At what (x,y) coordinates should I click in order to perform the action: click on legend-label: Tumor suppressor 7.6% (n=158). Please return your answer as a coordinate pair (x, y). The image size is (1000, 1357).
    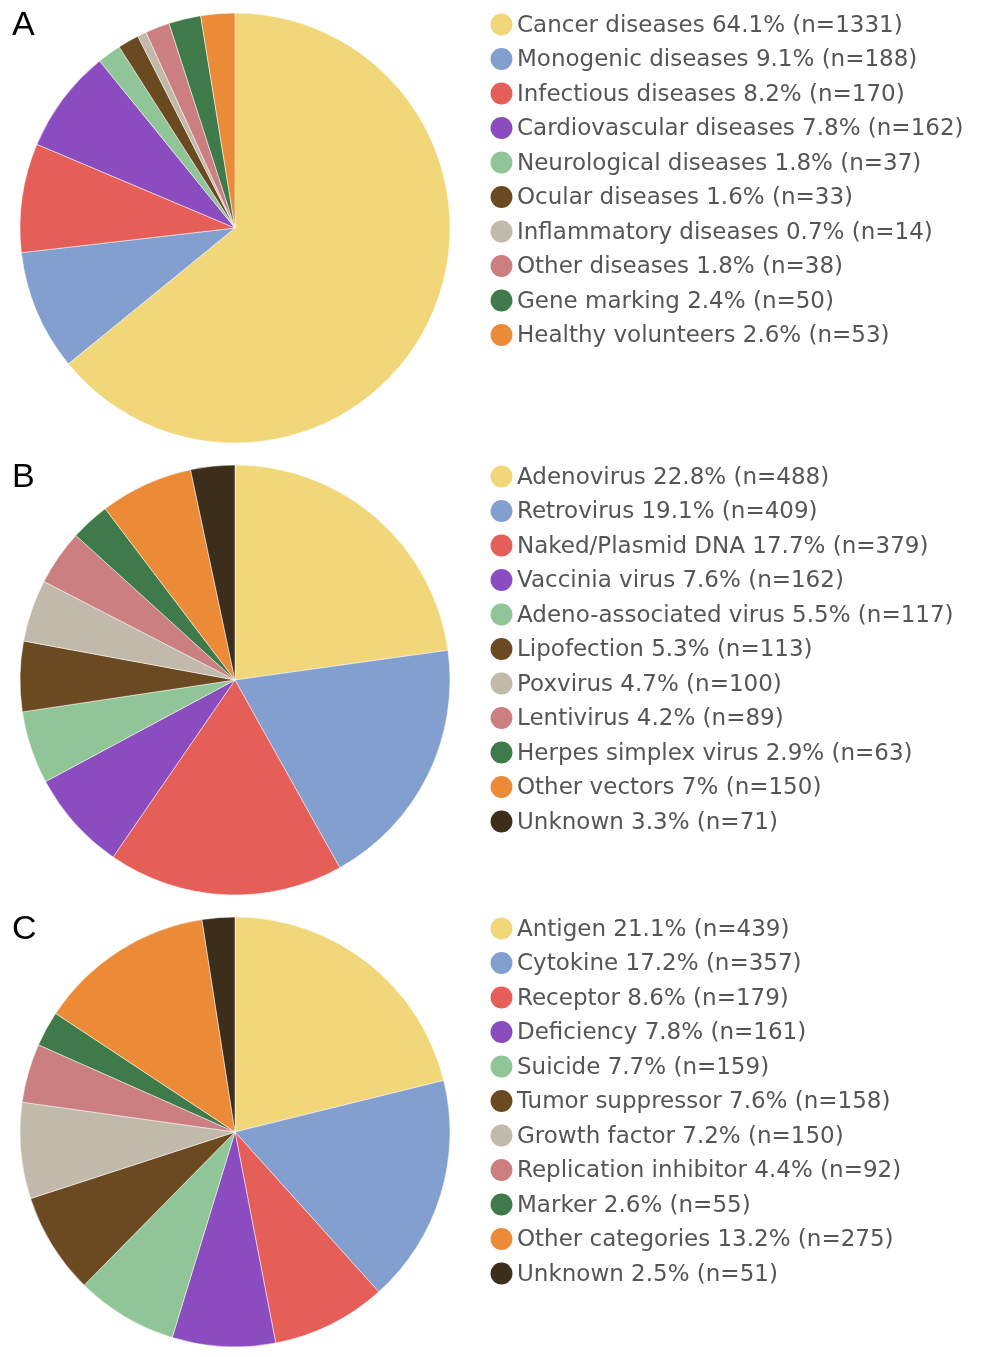
    Looking at the image, I should click on (703, 1100).